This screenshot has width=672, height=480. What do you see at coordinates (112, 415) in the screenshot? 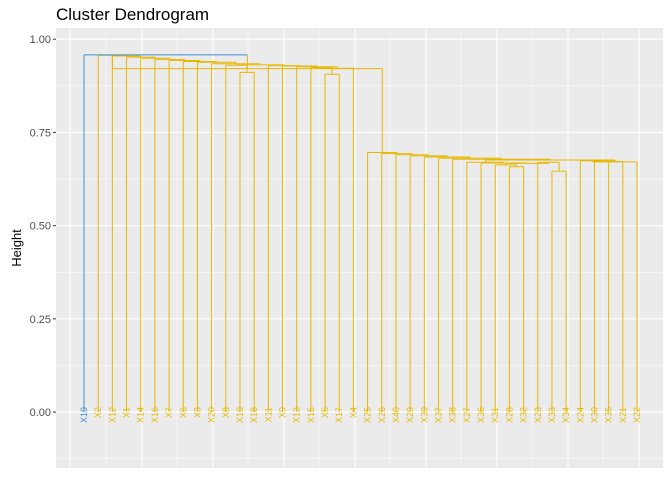
I see `leaf-label: X12` at bounding box center [112, 415].